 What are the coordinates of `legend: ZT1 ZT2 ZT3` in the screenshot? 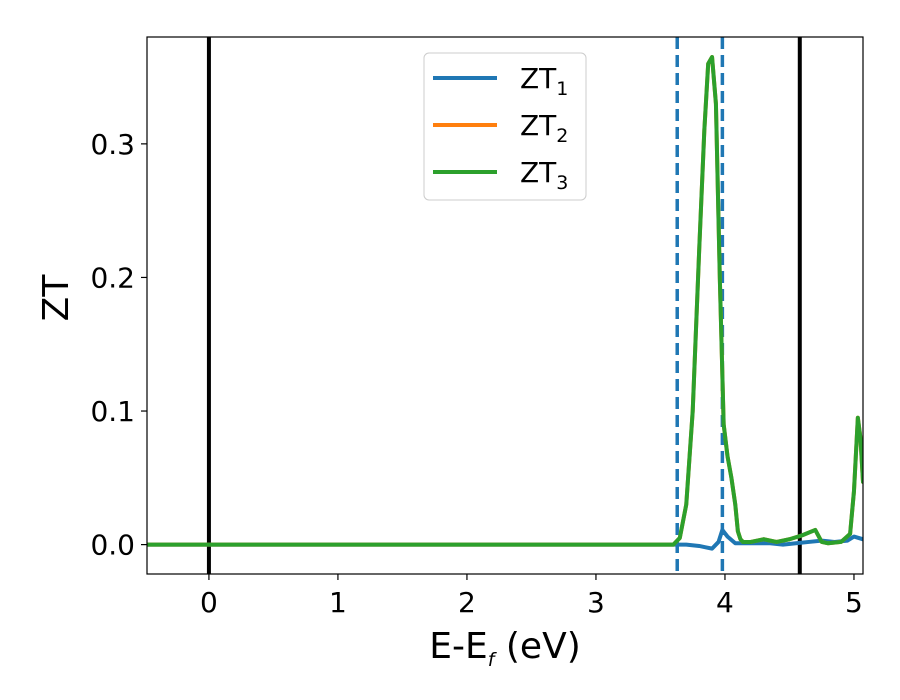 It's located at (505, 126).